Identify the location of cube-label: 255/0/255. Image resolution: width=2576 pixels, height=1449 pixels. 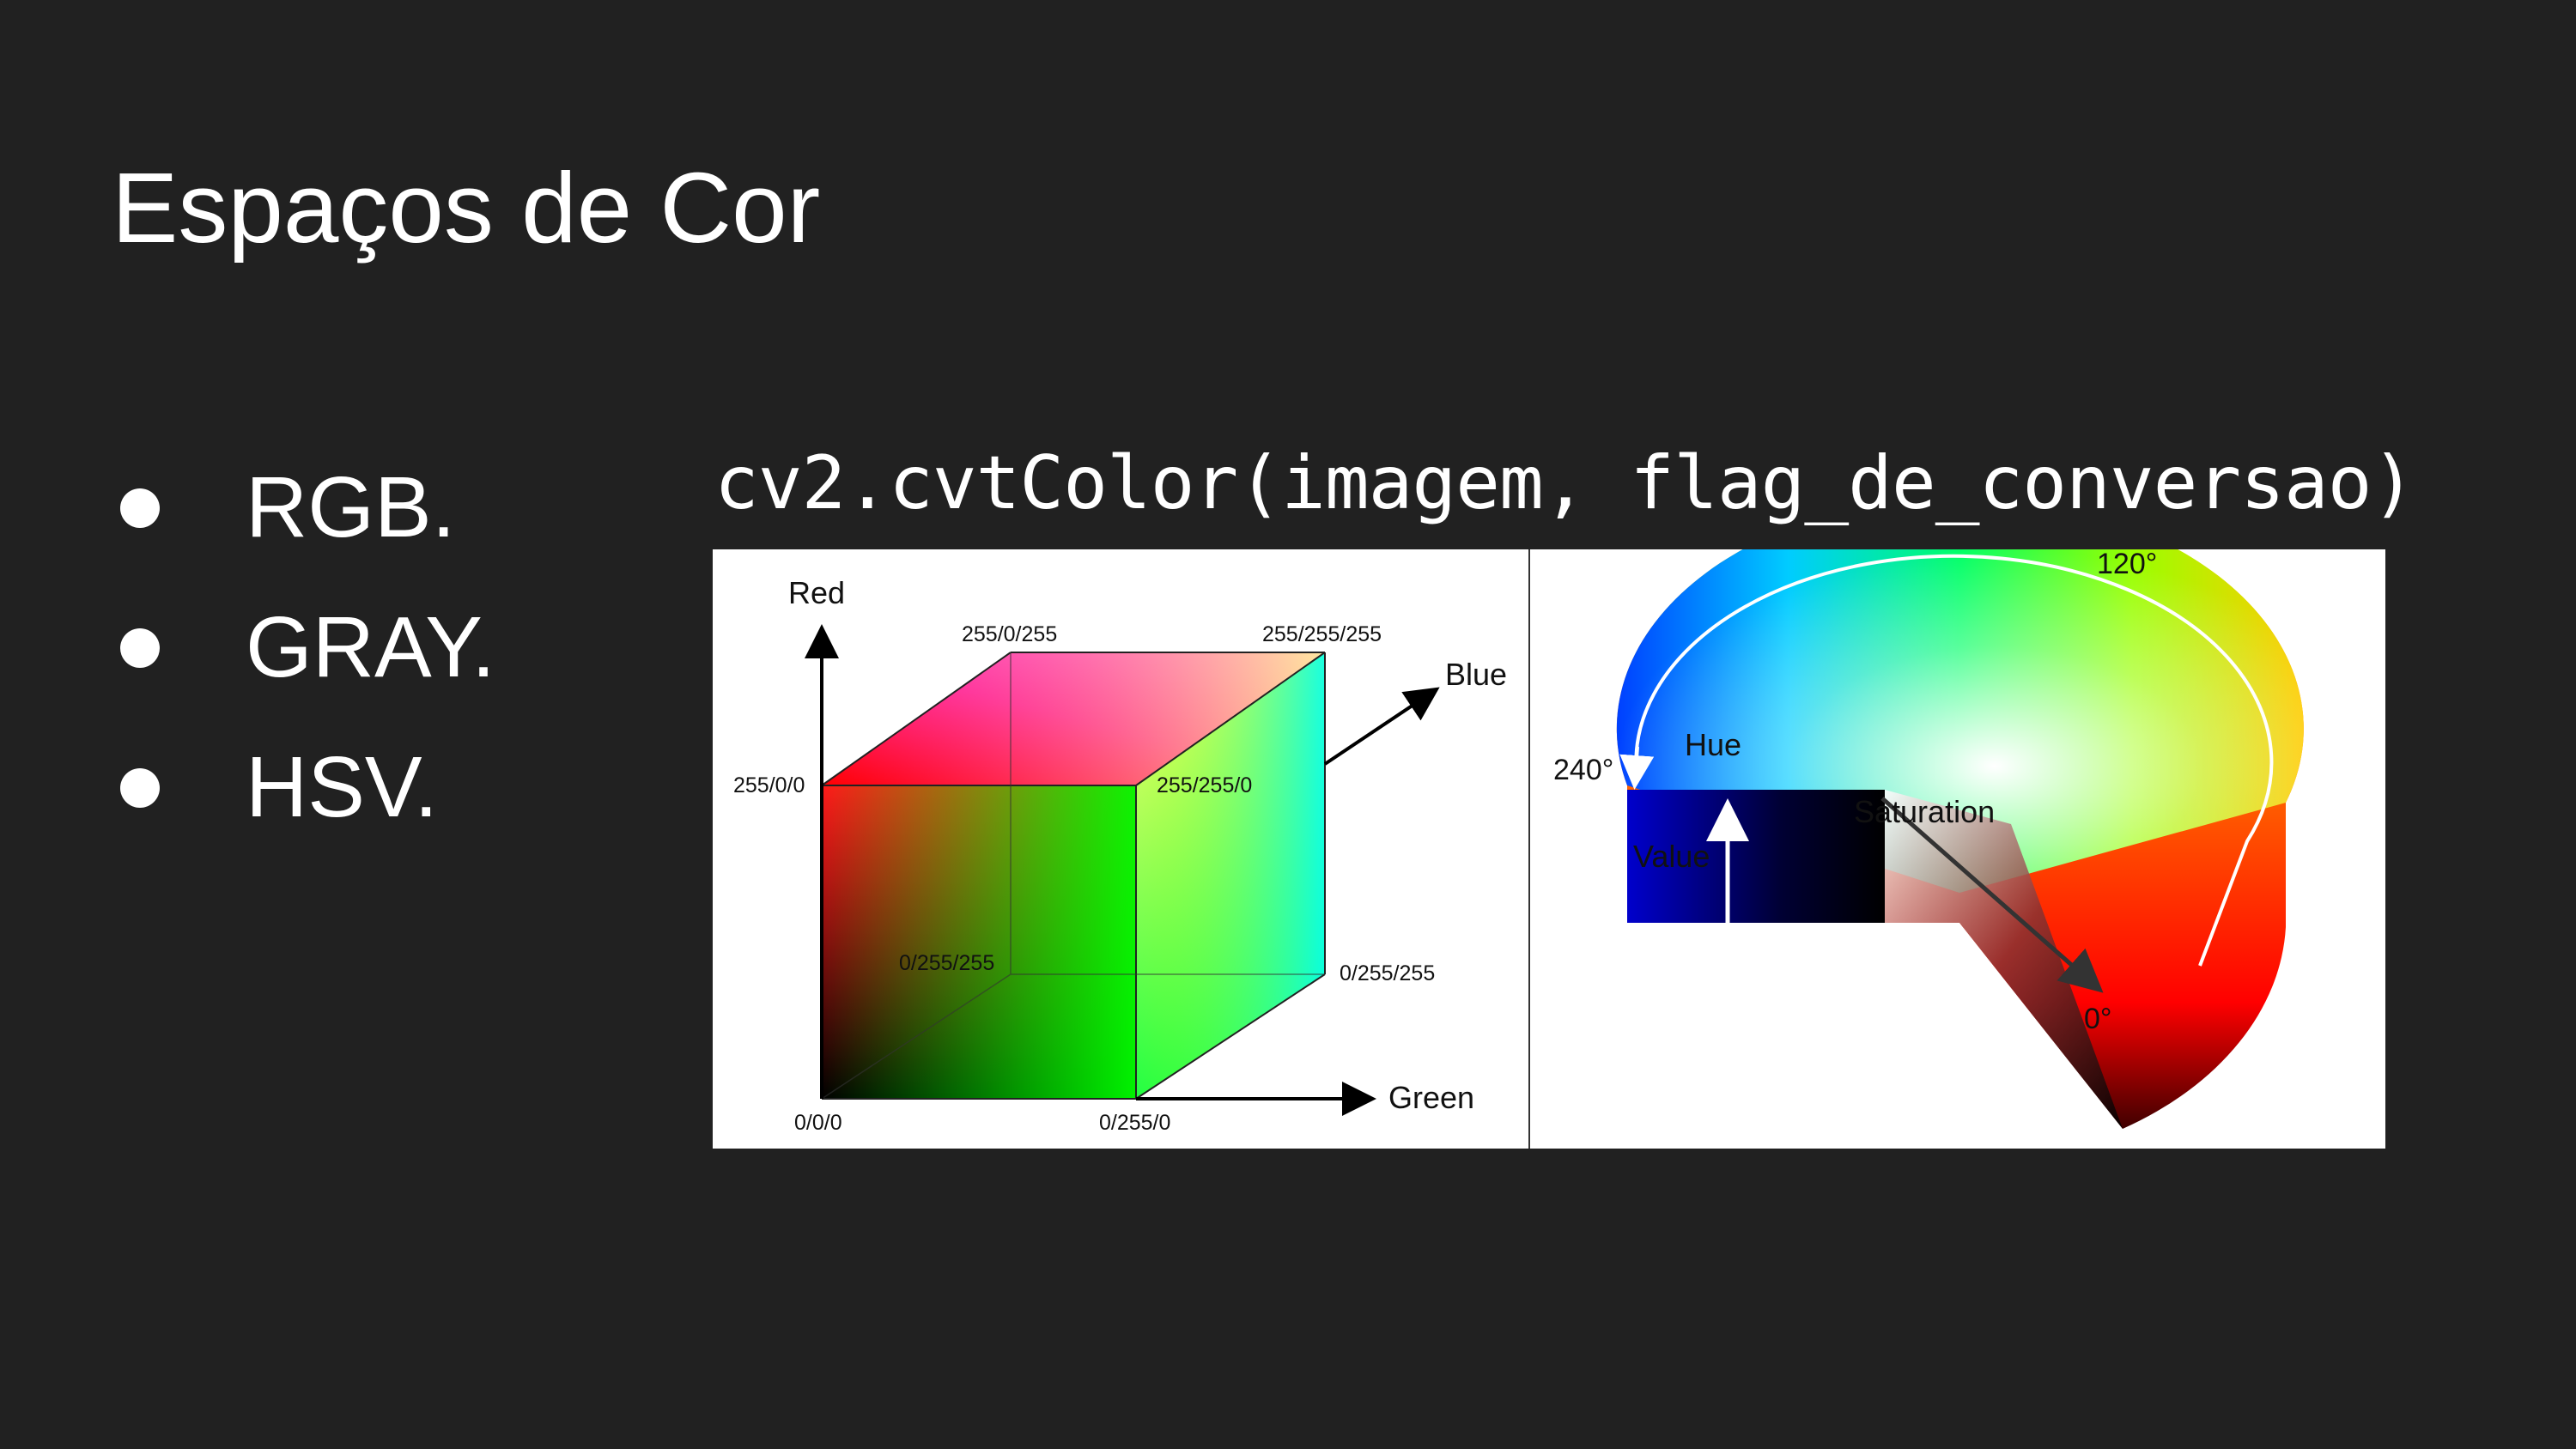
(1009, 634).